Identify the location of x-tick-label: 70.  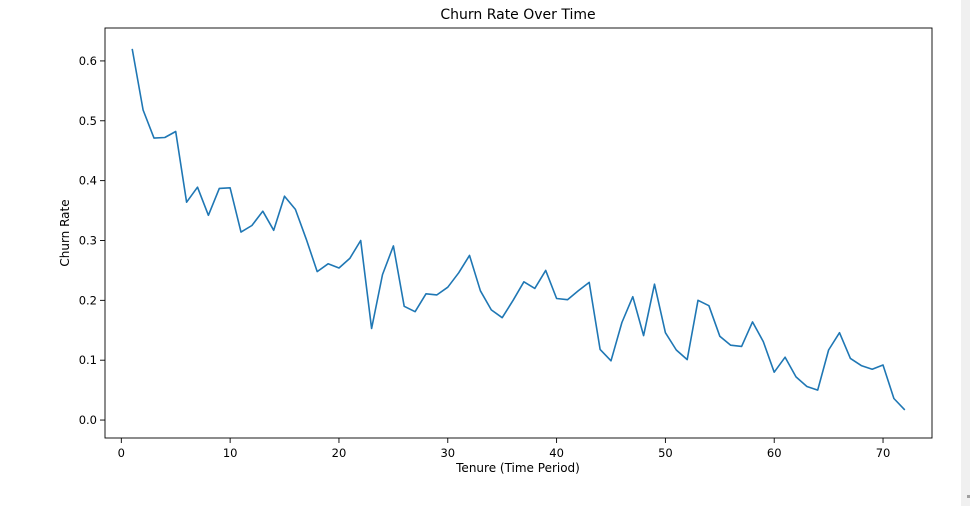
(883, 453).